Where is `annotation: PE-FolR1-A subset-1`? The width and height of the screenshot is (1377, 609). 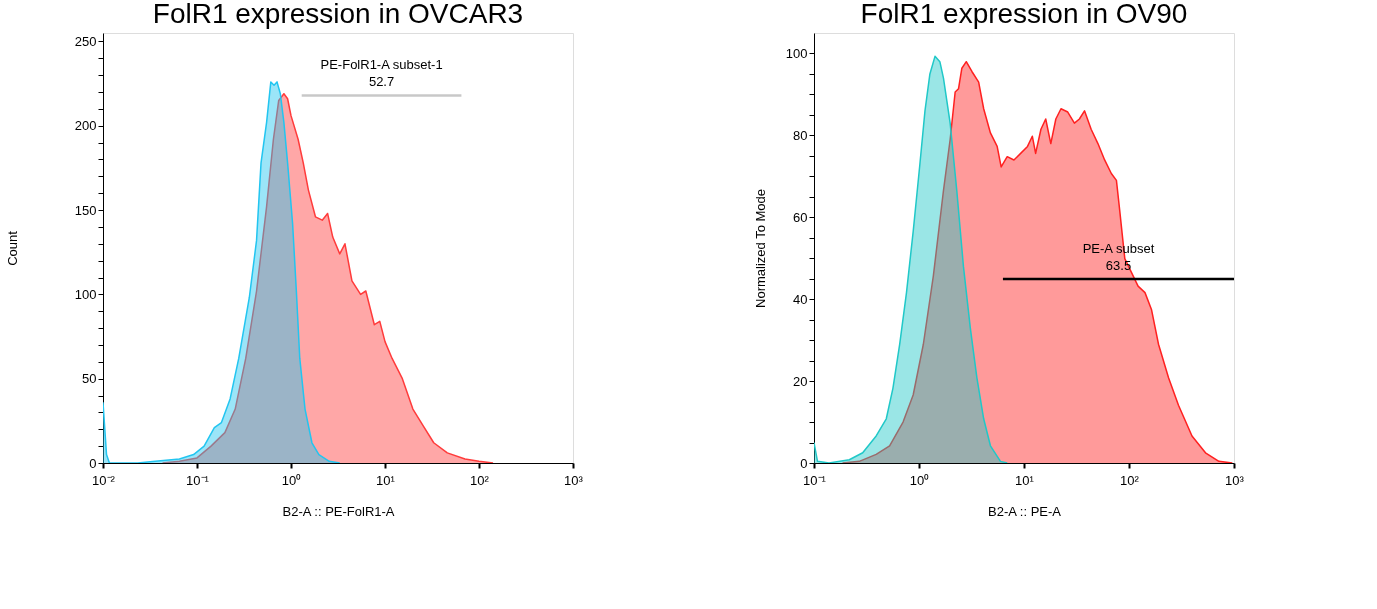 annotation: PE-FolR1-A subset-1 is located at coordinates (381, 65).